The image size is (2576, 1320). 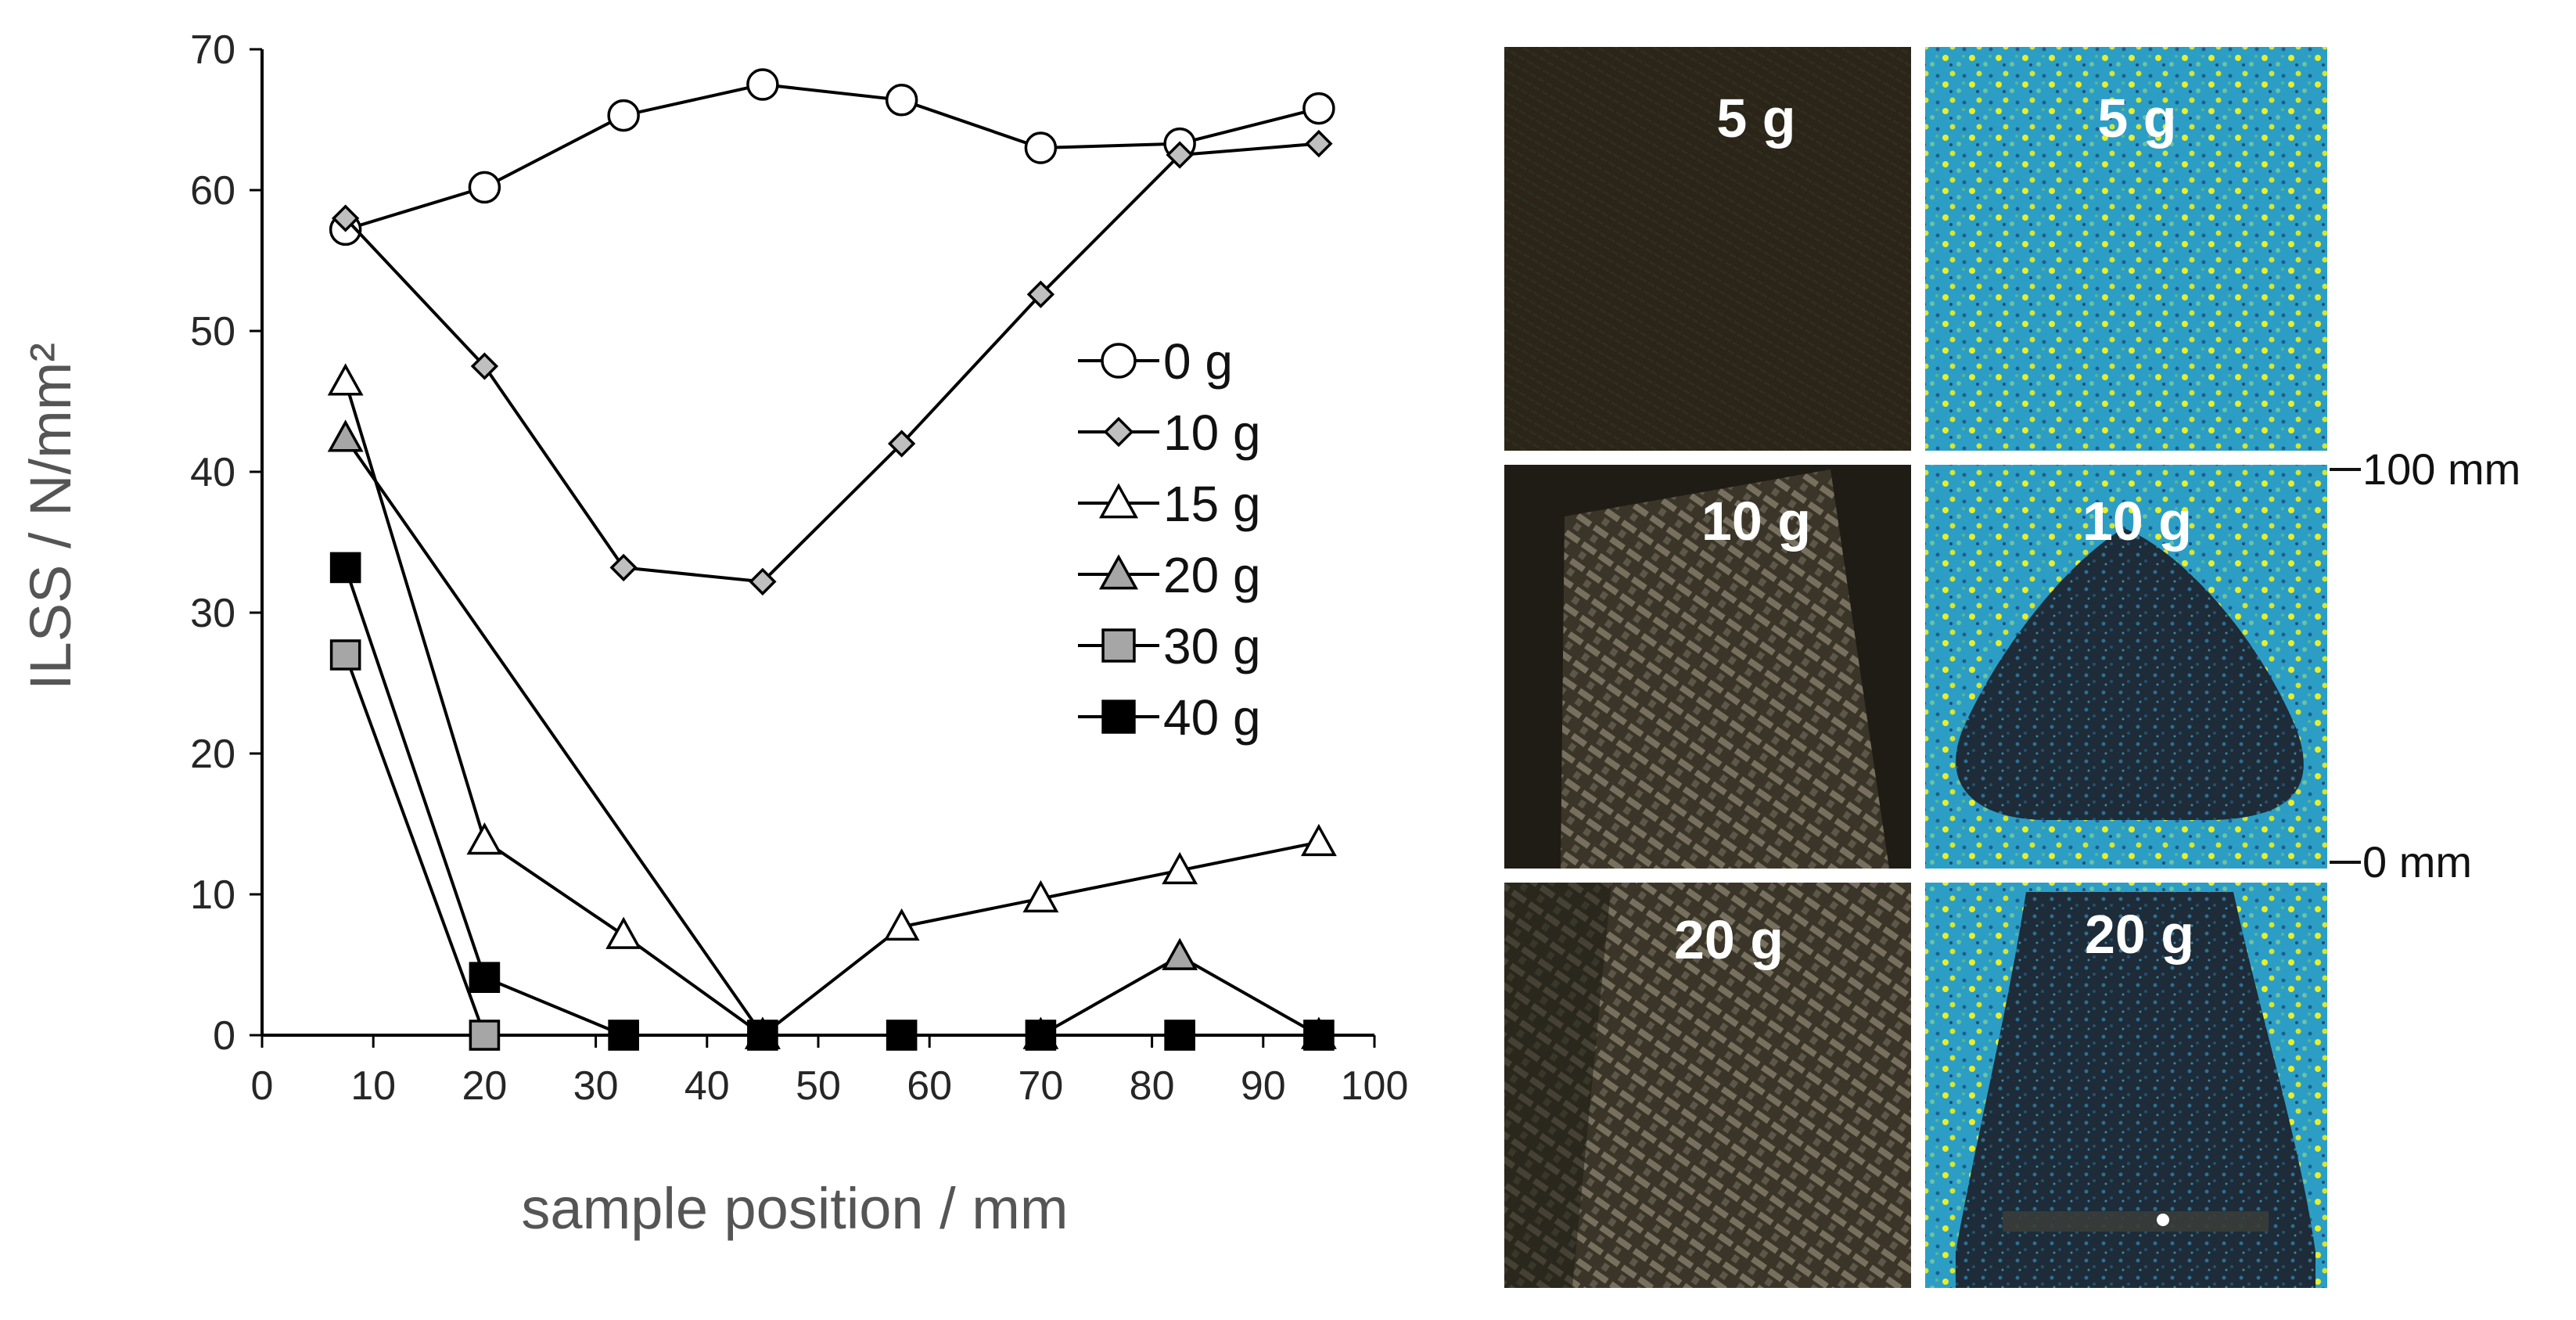 I want to click on legend-item: 0 g, so click(x=1155, y=361).